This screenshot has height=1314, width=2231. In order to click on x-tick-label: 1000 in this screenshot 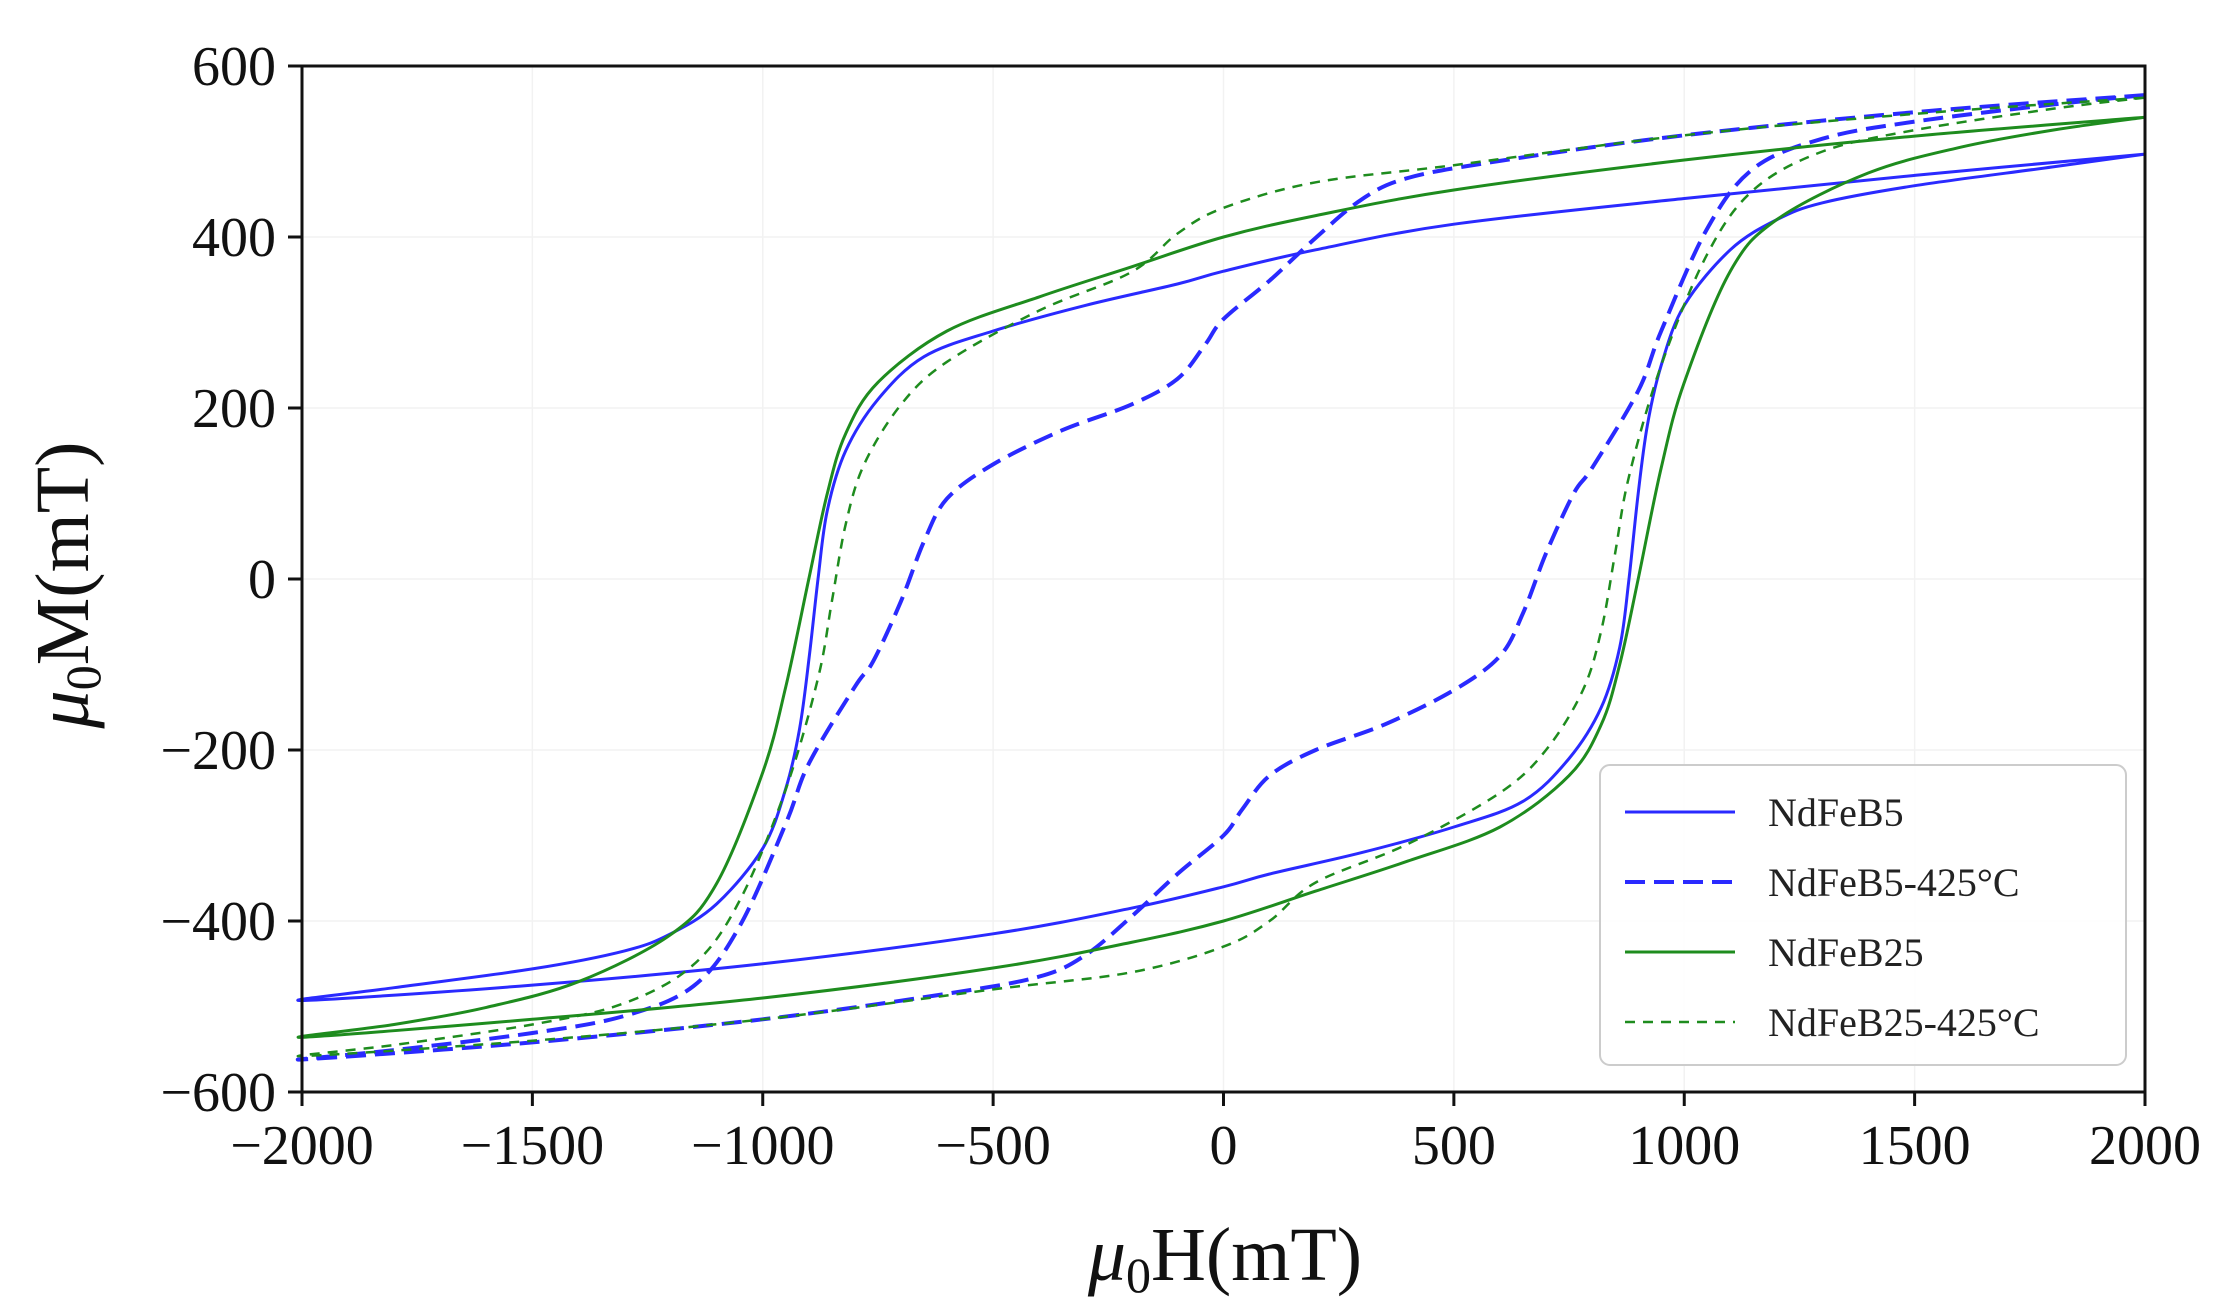, I will do `click(1684, 1146)`.